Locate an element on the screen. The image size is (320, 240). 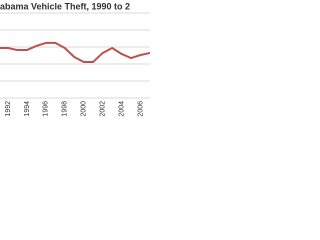
x-tick-label: 2002 is located at coordinates (103, 109).